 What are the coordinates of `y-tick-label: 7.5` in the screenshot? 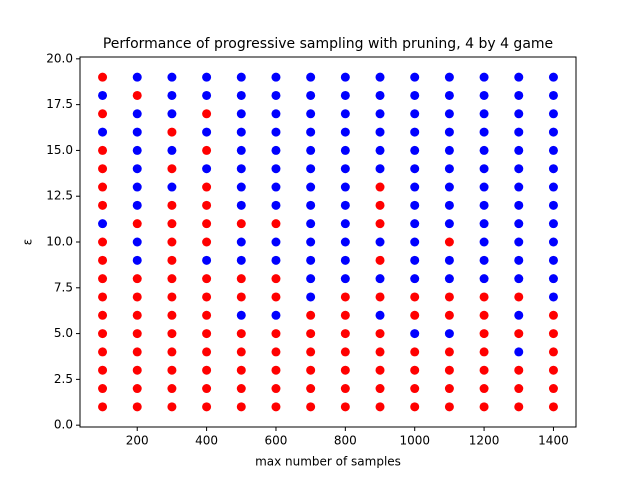 It's located at (63, 287).